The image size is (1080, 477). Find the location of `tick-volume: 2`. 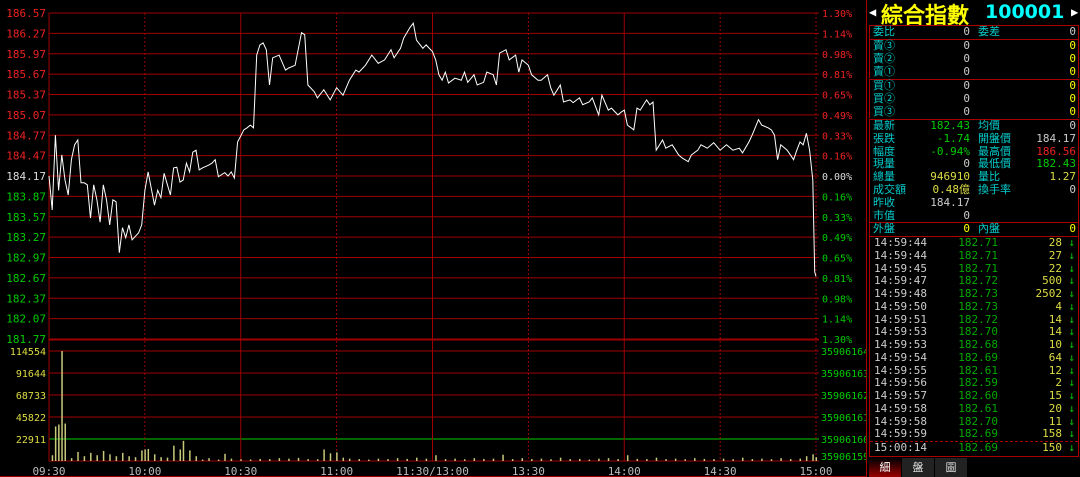

tick-volume: 2 is located at coordinates (1058, 383).